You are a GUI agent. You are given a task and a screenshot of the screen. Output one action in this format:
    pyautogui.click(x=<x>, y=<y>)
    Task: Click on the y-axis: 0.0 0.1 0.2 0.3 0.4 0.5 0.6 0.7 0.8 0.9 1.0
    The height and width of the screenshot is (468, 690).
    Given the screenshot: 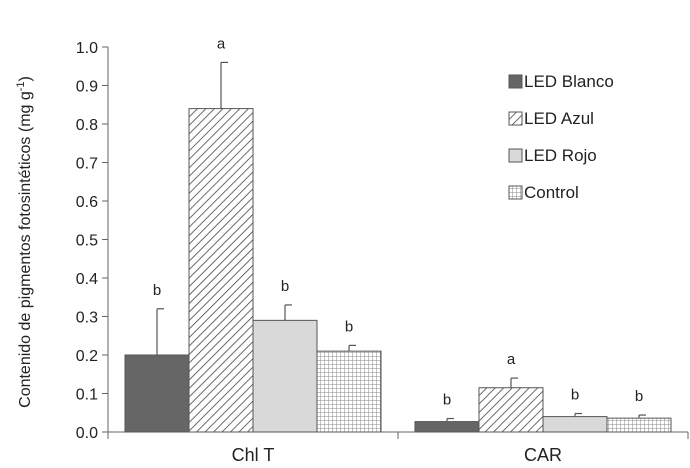 What is the action you would take?
    pyautogui.click(x=92, y=241)
    